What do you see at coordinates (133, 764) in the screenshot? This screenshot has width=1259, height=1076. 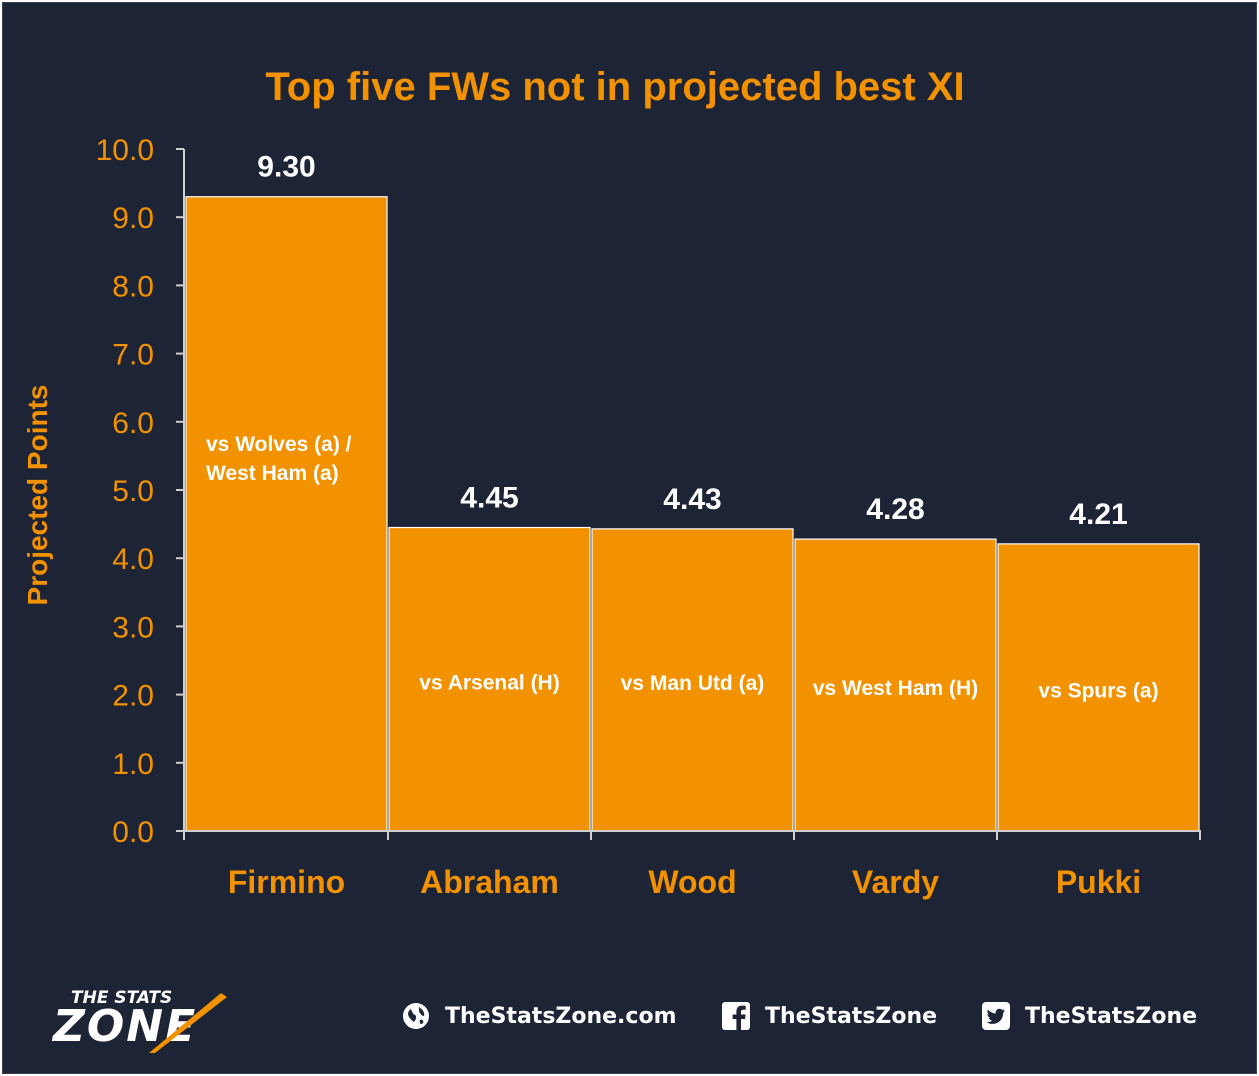 I see `y-tick-label: 1.0` at bounding box center [133, 764].